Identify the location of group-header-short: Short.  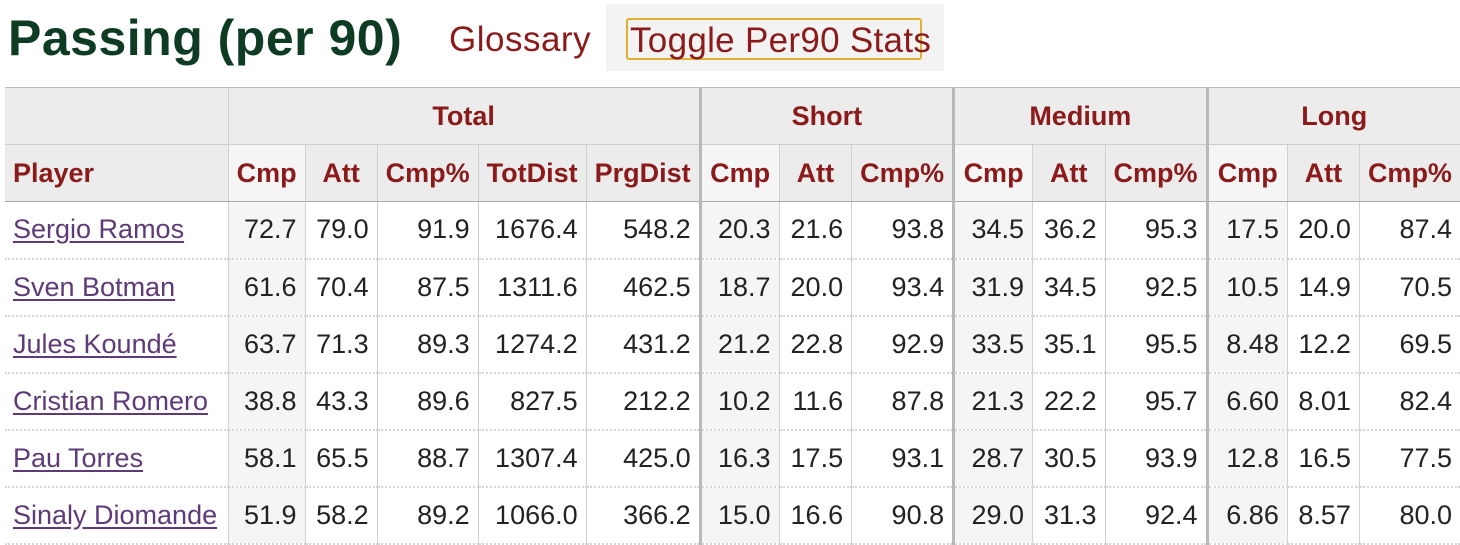
(826, 116).